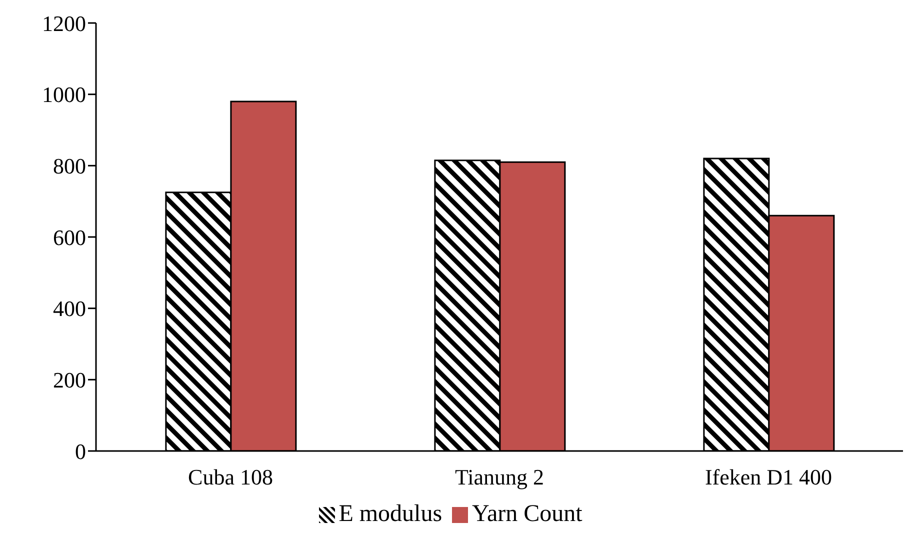 This screenshot has width=912, height=540. What do you see at coordinates (69, 165) in the screenshot?
I see `y-tick-label: 800` at bounding box center [69, 165].